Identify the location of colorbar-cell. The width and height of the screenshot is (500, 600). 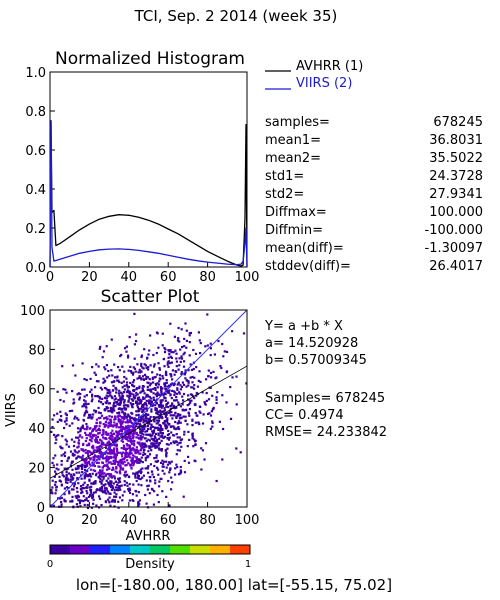
(60, 549).